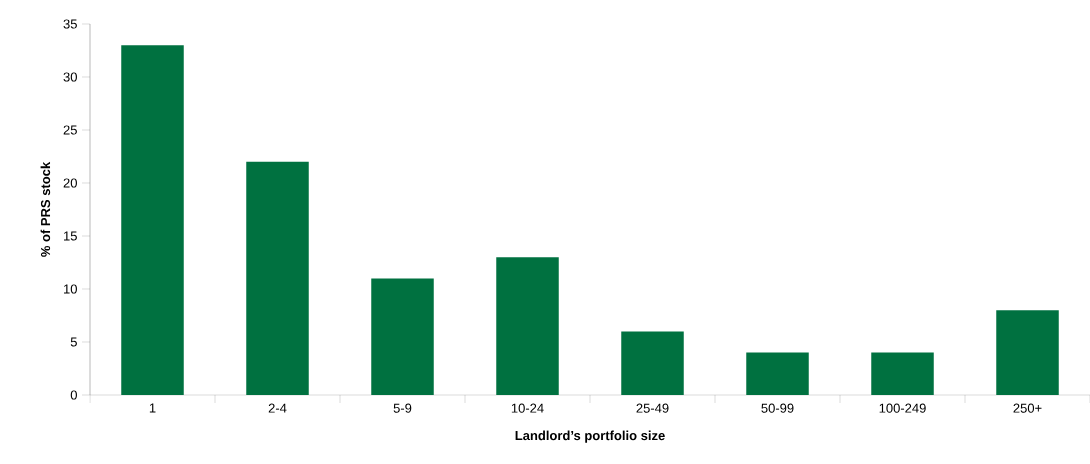  I want to click on y-tick-label: 35, so click(70, 24).